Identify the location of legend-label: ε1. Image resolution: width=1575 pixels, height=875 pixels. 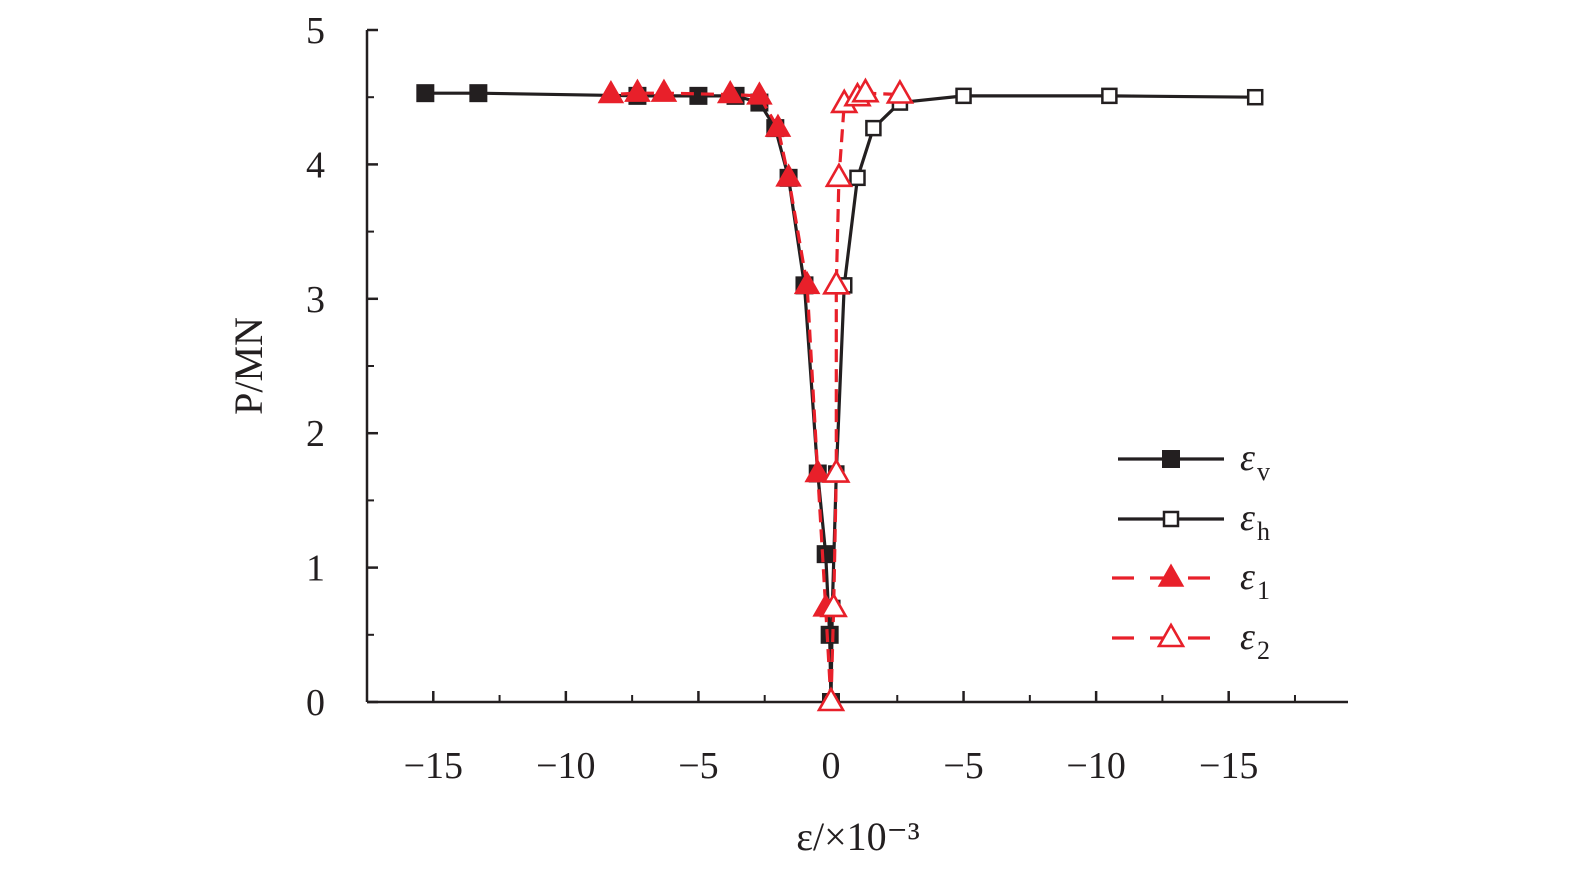
(1255, 580).